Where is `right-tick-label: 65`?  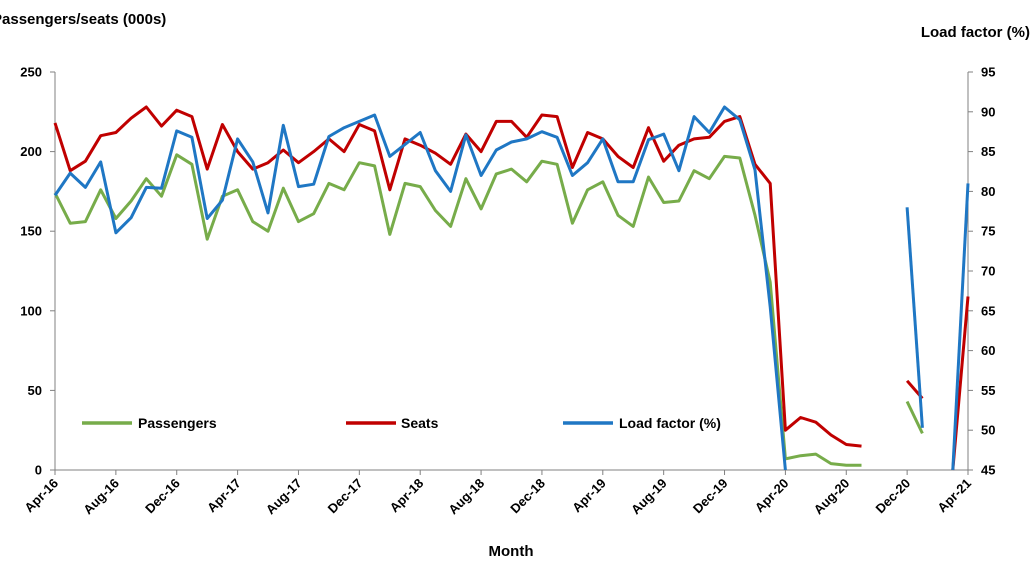
right-tick-label: 65 is located at coordinates (988, 310).